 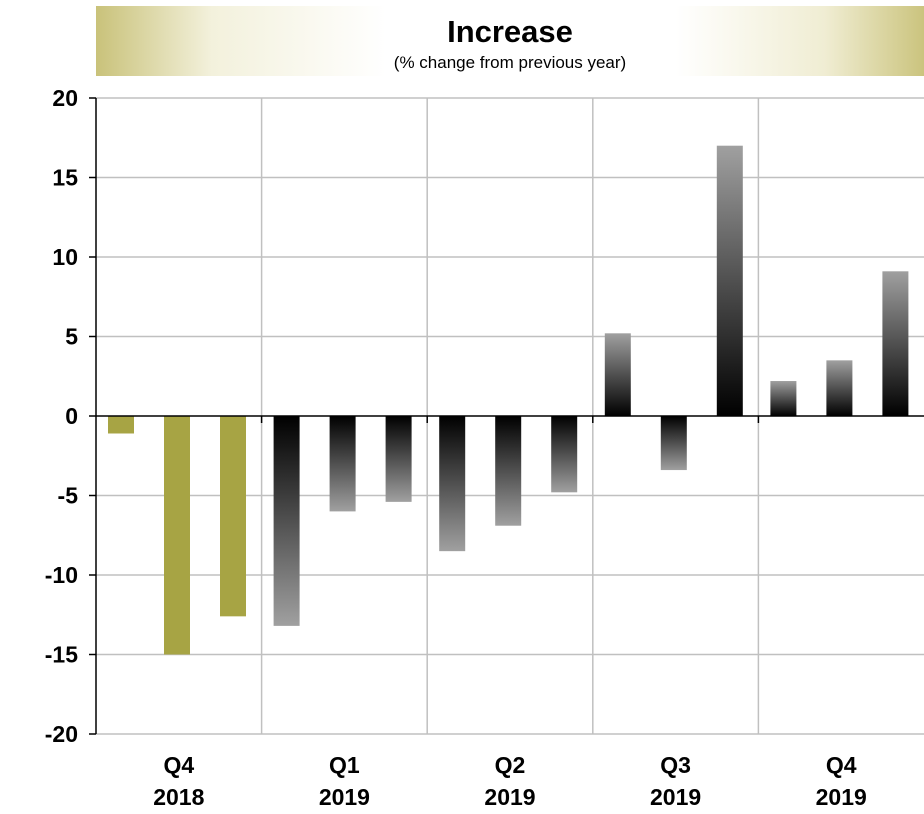 I want to click on y-tick-label: -10, so click(x=61, y=575).